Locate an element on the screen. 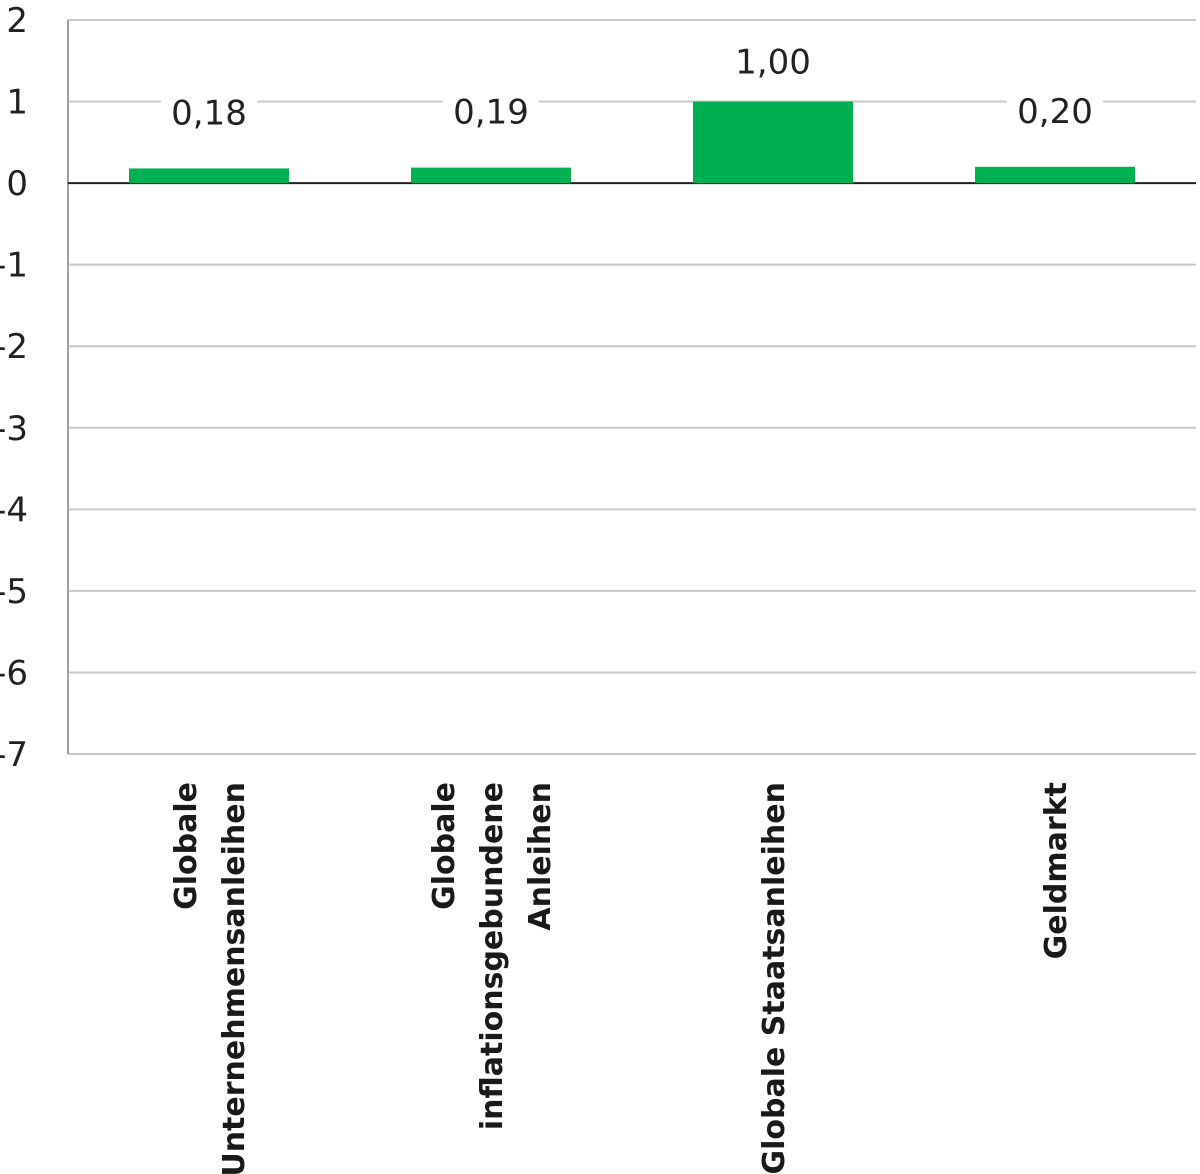  bars is located at coordinates (632, 142).